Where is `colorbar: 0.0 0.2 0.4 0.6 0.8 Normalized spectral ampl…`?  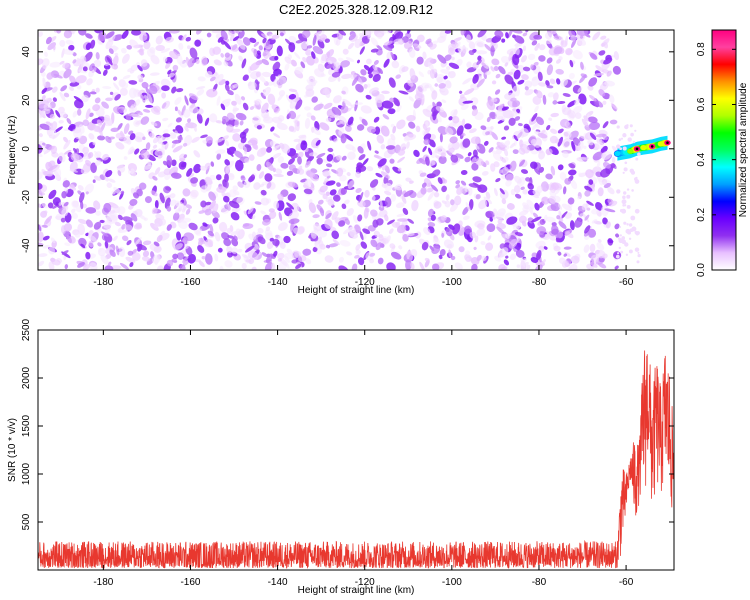
colorbar: 0.0 0.2 0.4 0.6 0.8 Normalized spectral ampl… is located at coordinates (722, 153).